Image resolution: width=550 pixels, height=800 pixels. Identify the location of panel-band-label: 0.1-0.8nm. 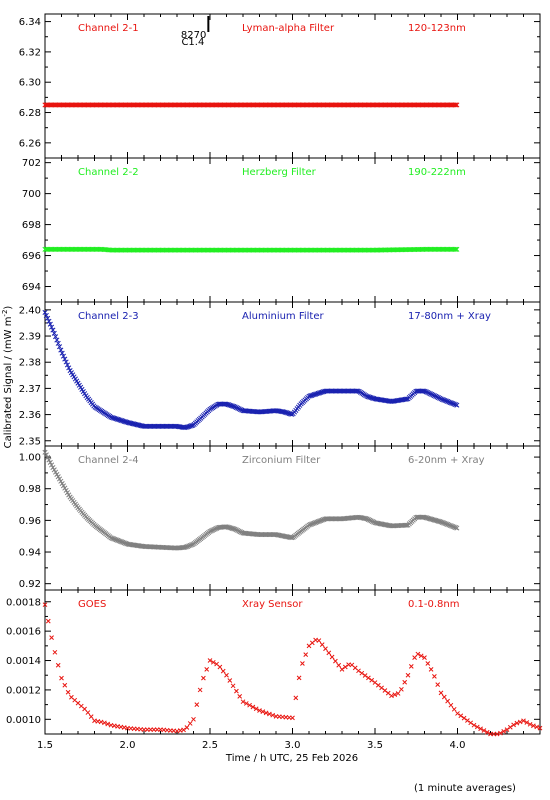
(434, 604).